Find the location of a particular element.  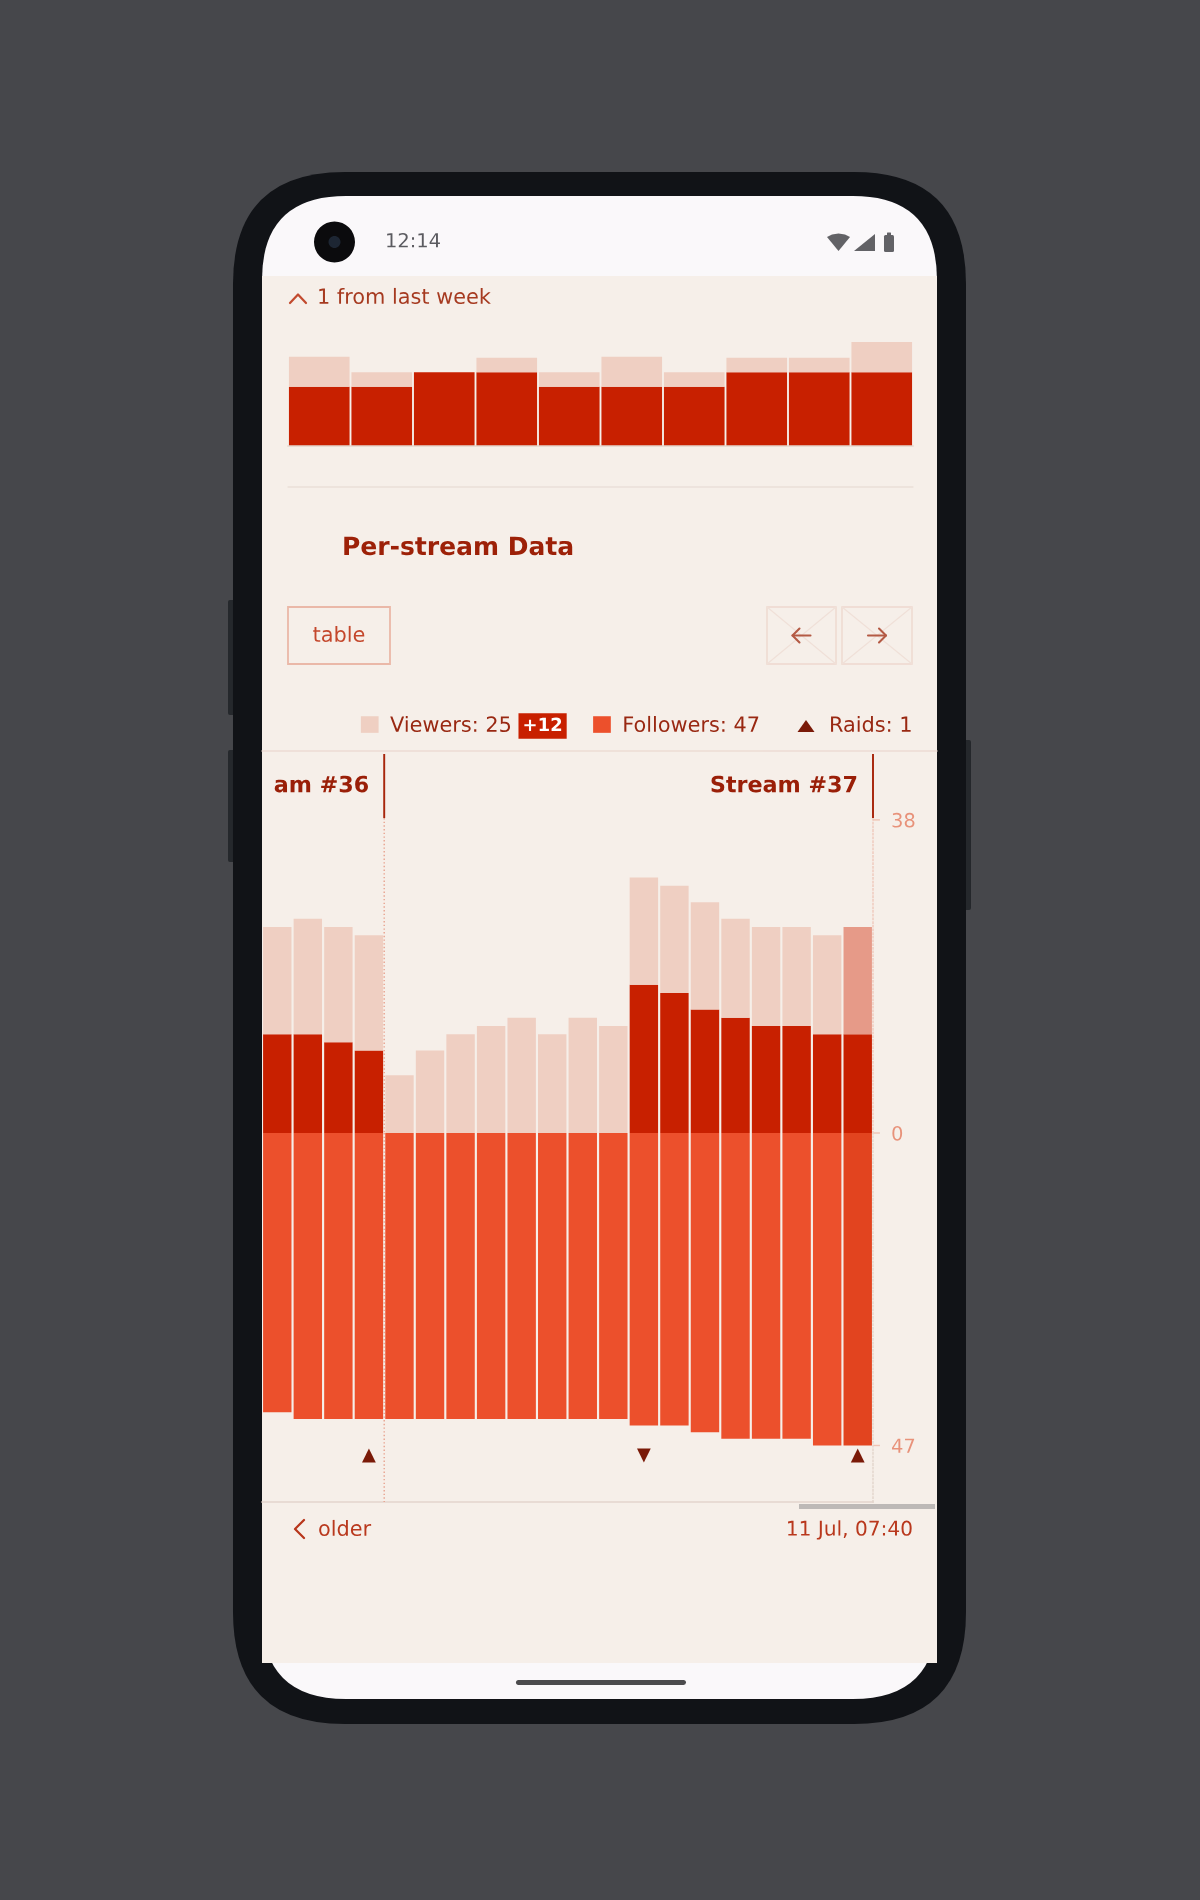

legend-label: Viewers: 25 is located at coordinates (450, 724).